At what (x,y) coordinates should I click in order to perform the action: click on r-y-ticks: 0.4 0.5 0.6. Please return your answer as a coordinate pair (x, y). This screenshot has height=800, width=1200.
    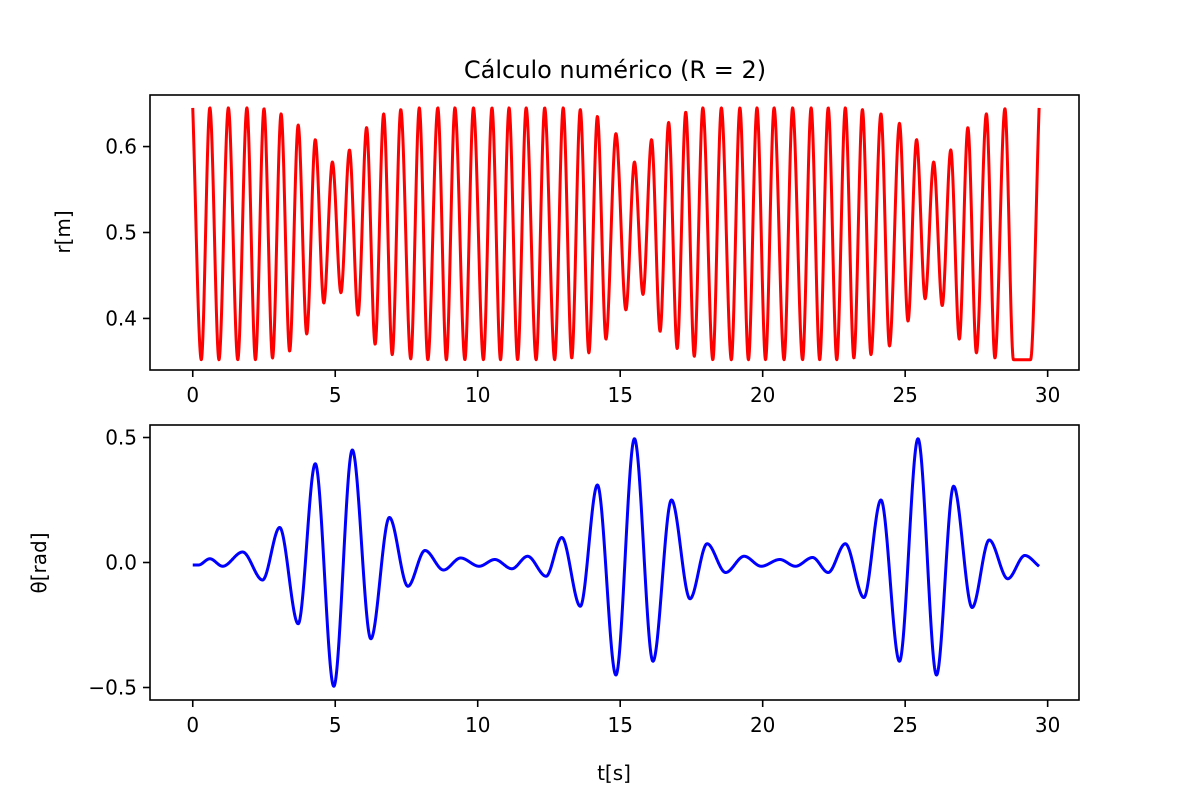
    Looking at the image, I should click on (127, 232).